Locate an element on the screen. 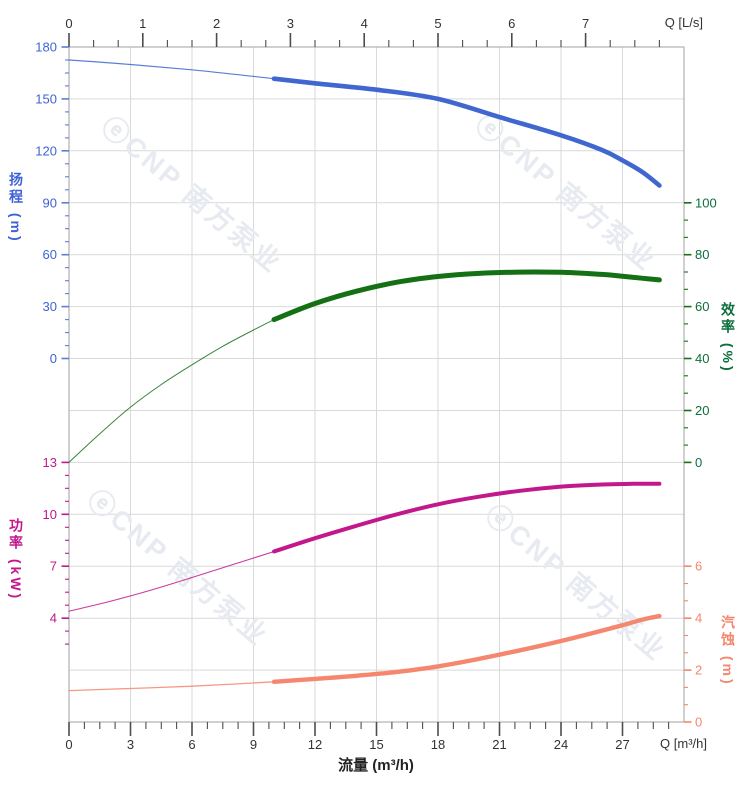  npsh-axis-ticks: 6 4 2 0 is located at coordinates (693, 644).